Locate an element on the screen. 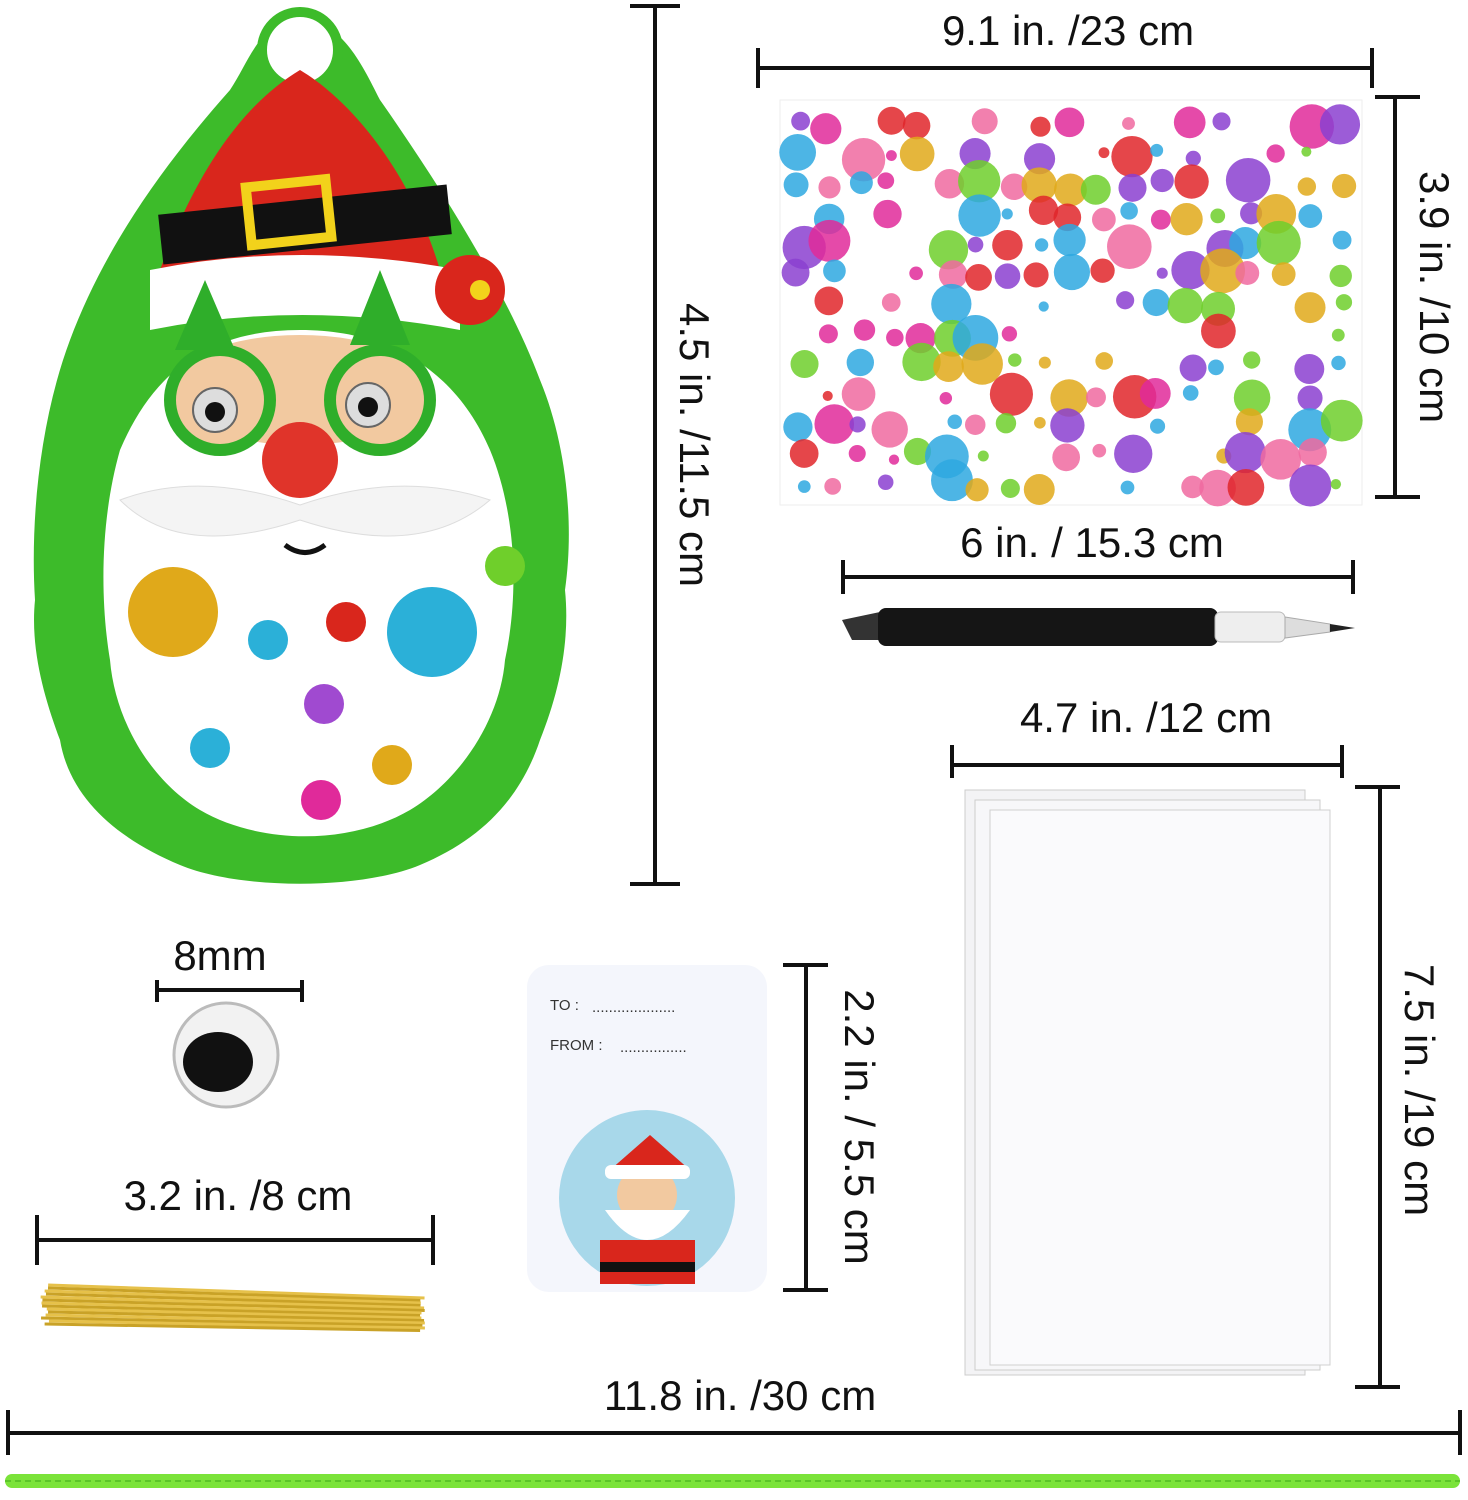 The image size is (1468, 1500). pen-length-label: 6 in. / 15.3 cm is located at coordinates (1092, 542).